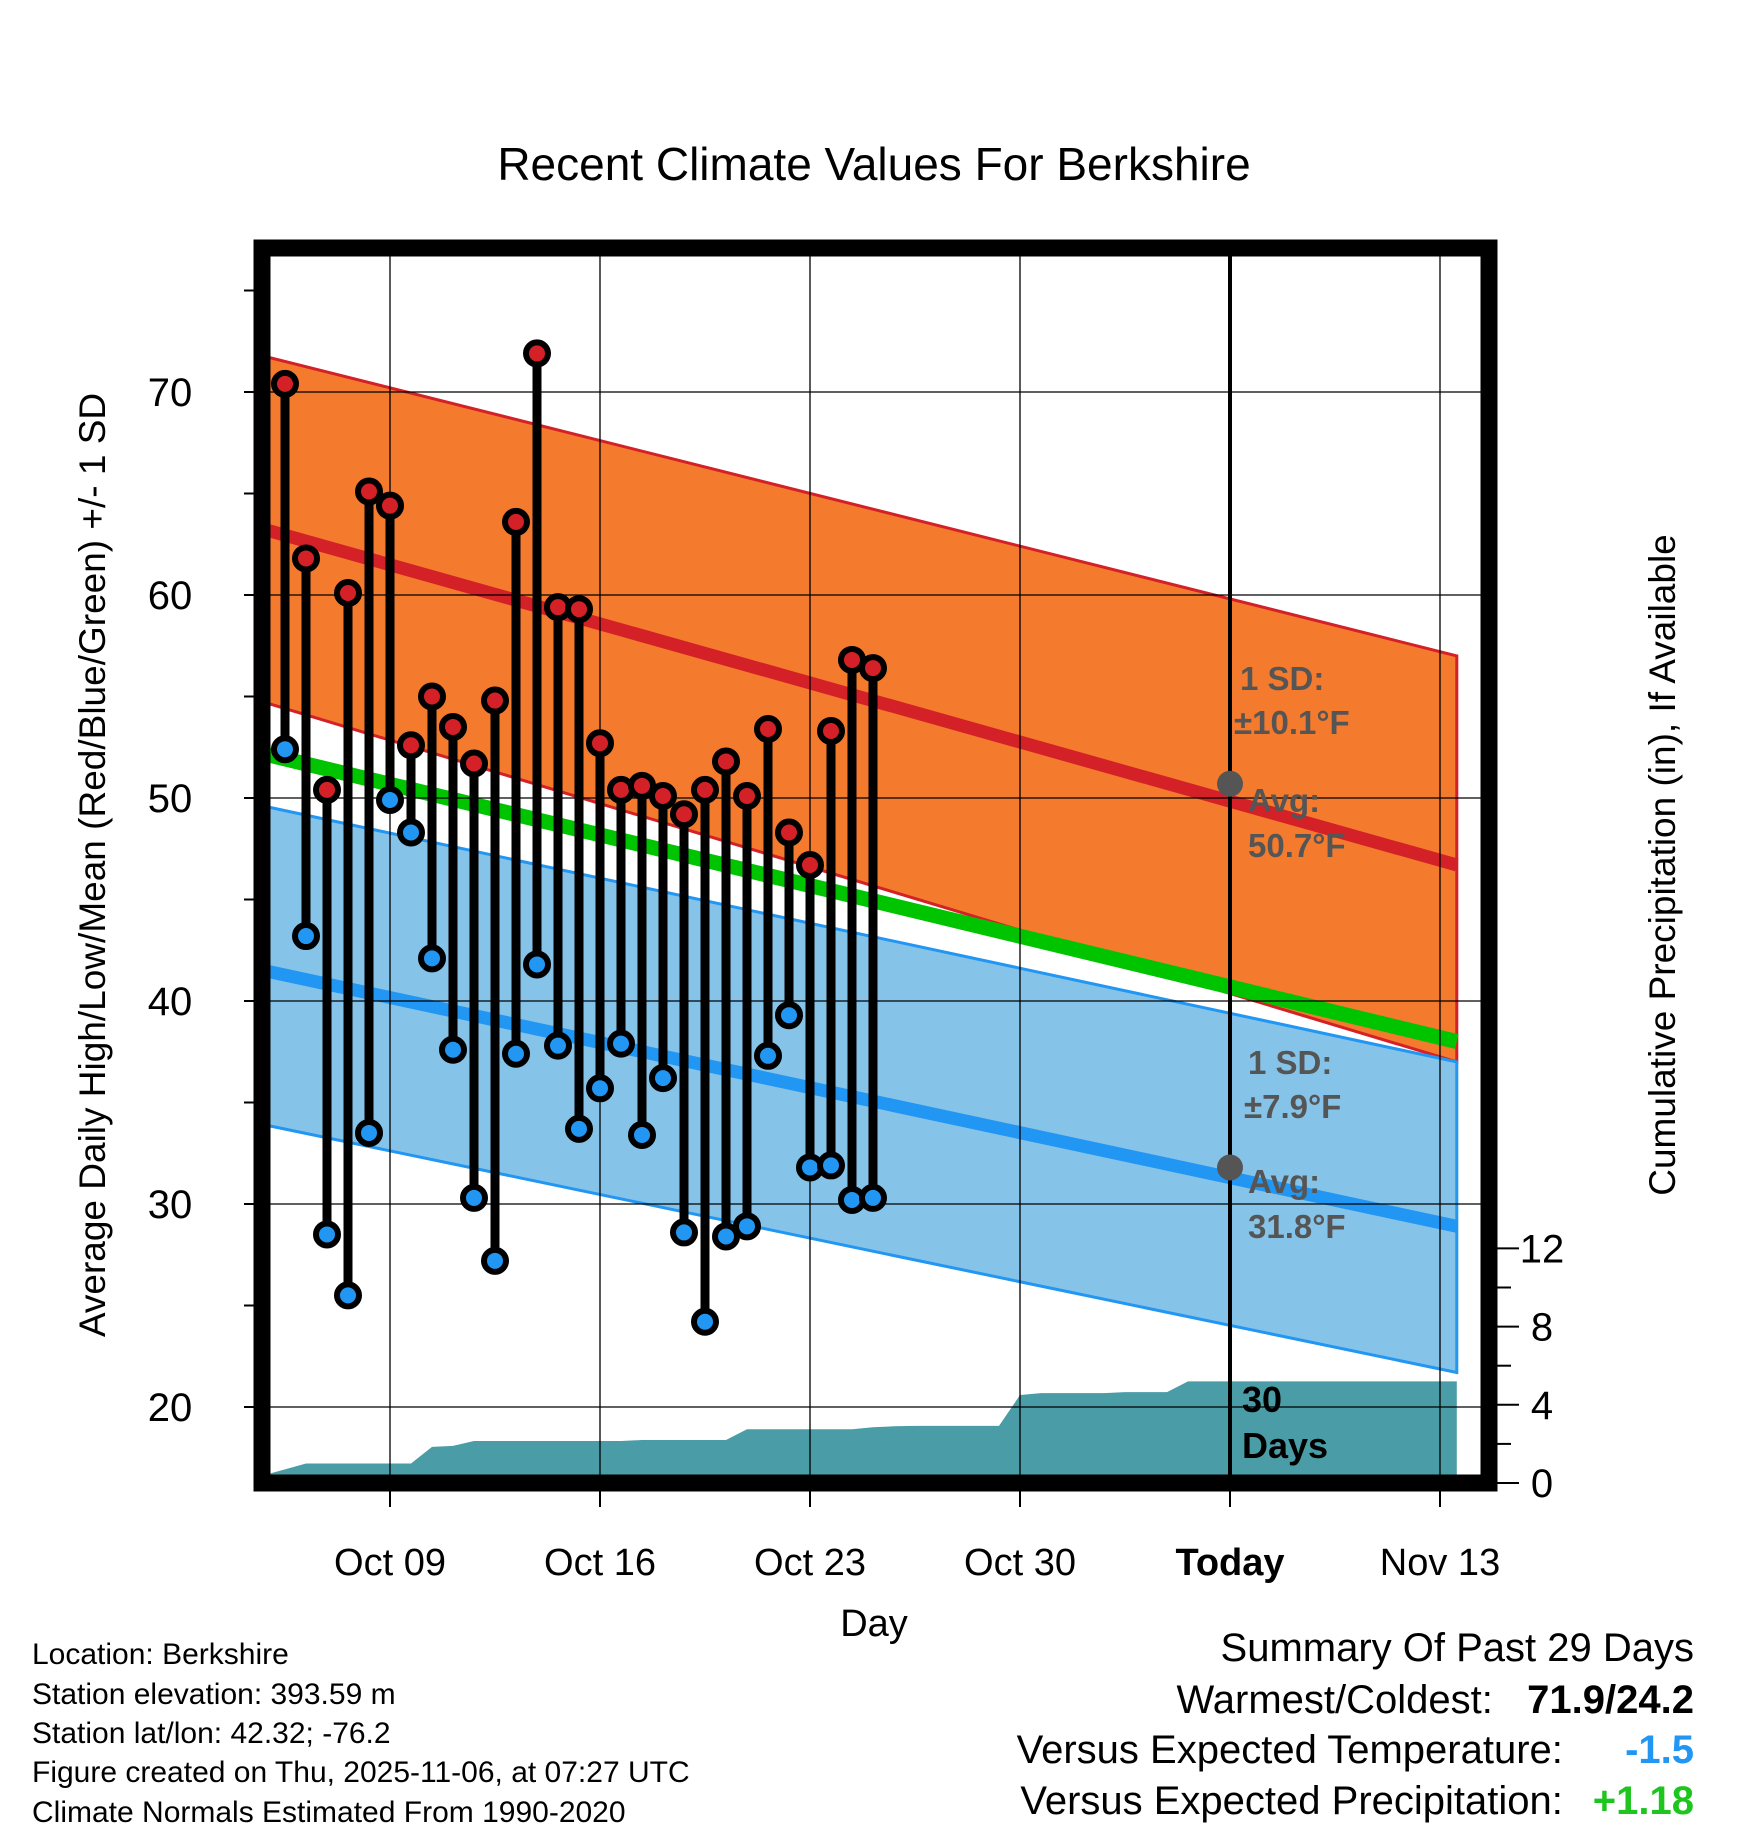 This screenshot has height=1830, width=1748. I want to click on high-avg-marker, so click(1230, 783).